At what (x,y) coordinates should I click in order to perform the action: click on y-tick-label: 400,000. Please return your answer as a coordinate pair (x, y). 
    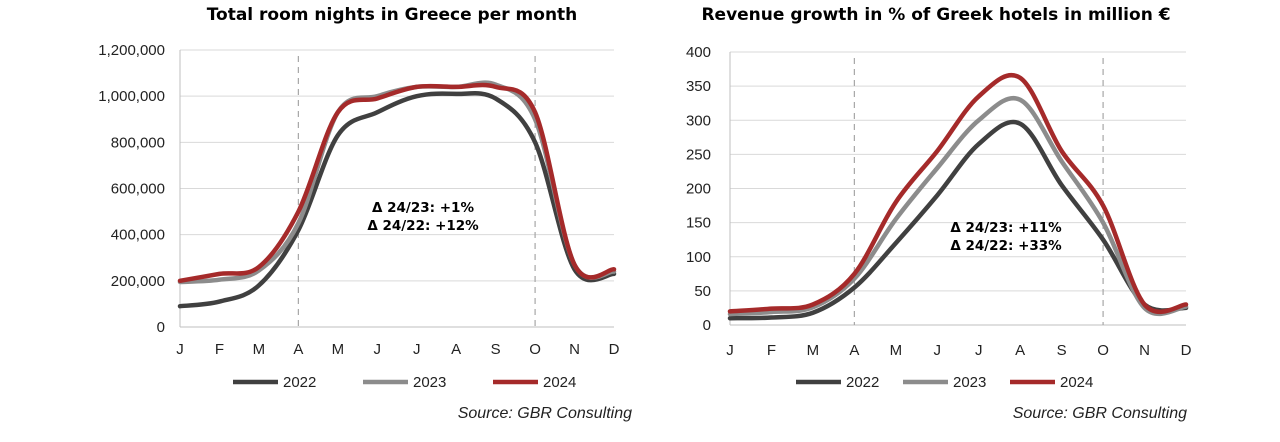
    Looking at the image, I should click on (138, 235).